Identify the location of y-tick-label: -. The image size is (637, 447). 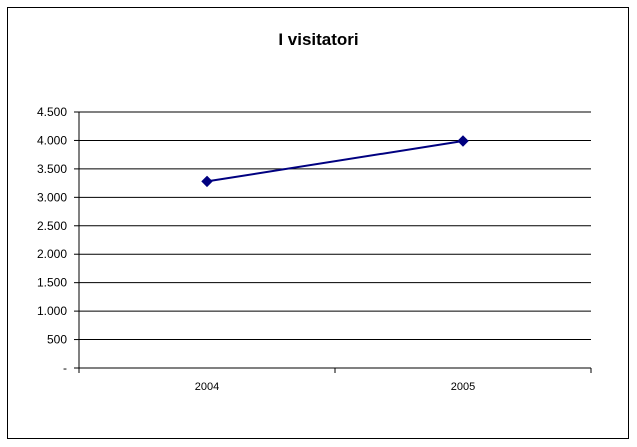
(65, 368).